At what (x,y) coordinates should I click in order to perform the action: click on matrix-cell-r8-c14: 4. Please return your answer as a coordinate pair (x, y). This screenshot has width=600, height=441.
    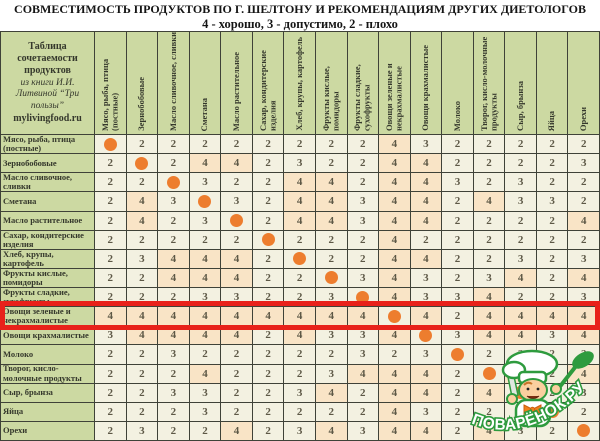
    Looking at the image, I should click on (520, 277).